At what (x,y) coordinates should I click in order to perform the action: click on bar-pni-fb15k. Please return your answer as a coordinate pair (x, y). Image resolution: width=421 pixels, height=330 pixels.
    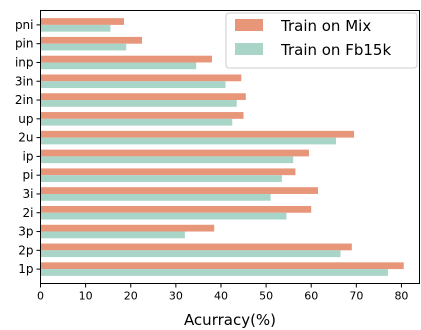
    Looking at the image, I should click on (75, 28).